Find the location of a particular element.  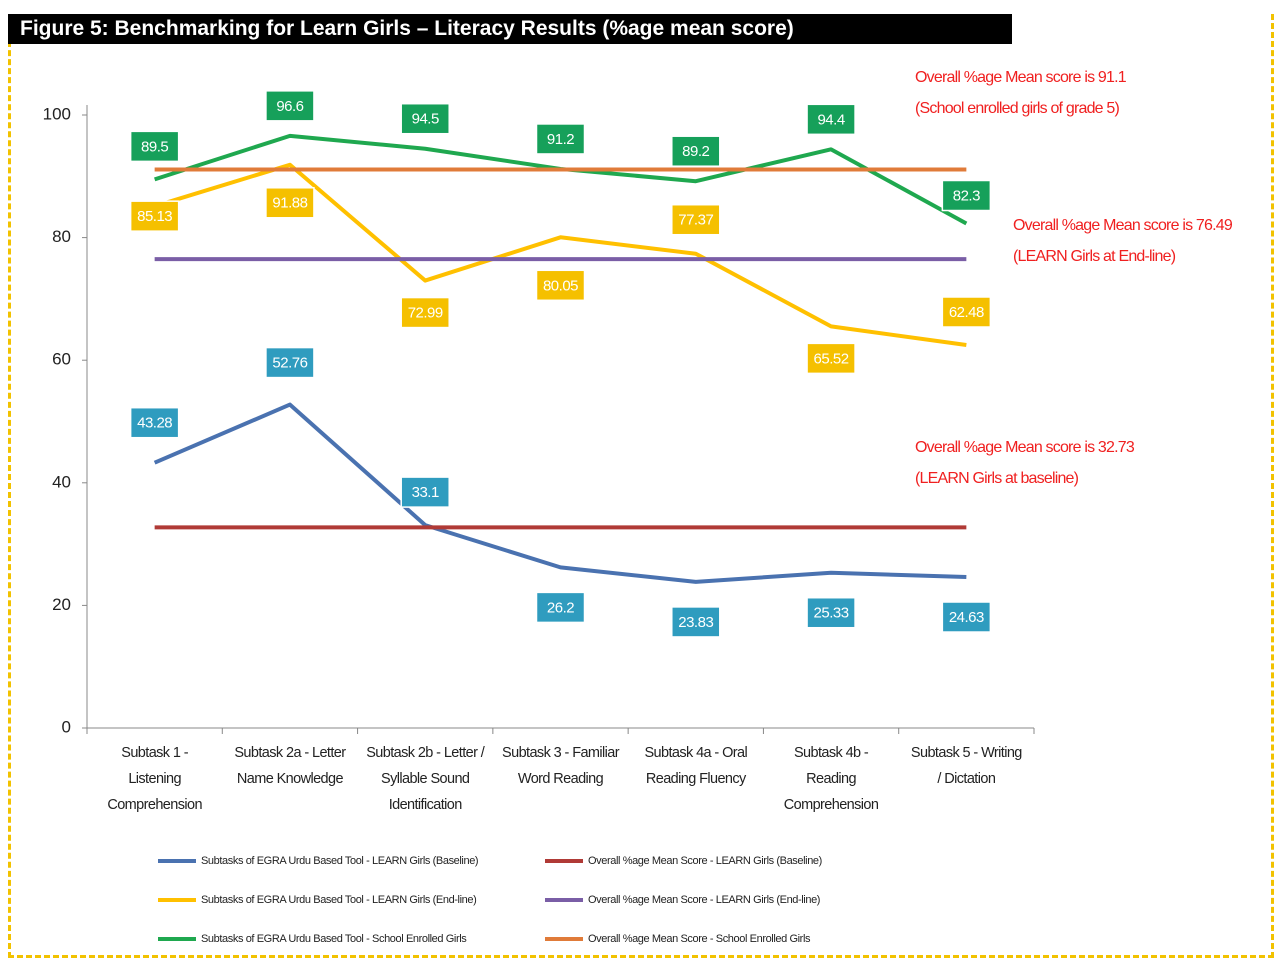

data-label: 91.2 is located at coordinates (560, 139).